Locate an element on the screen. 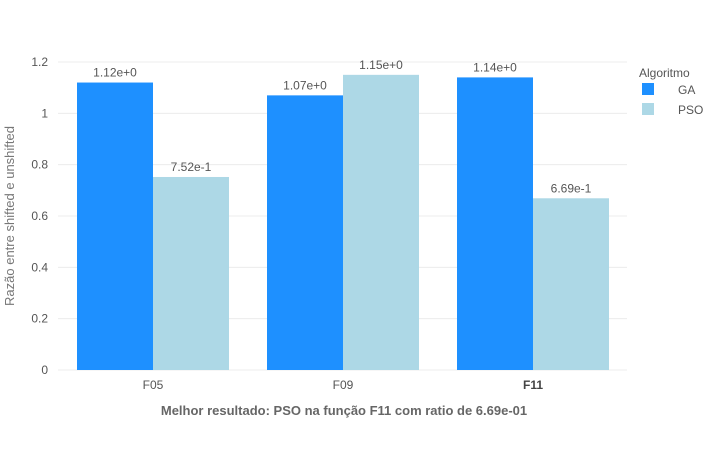 This screenshot has width=704, height=450. y-tick-label: 0.8 is located at coordinates (39, 165).